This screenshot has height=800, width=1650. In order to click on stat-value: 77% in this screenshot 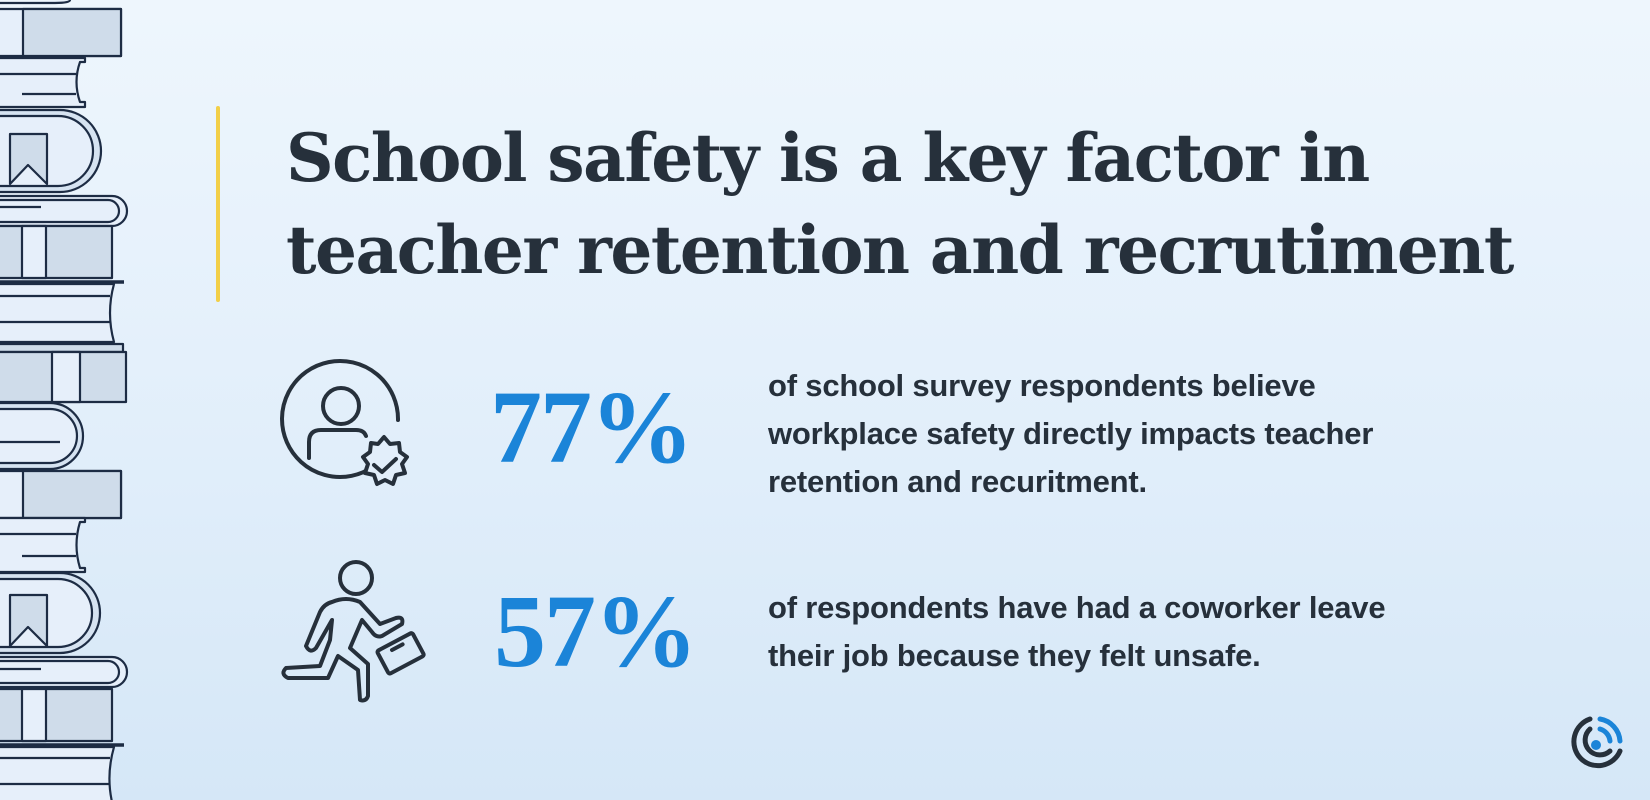, I will do `click(592, 427)`.